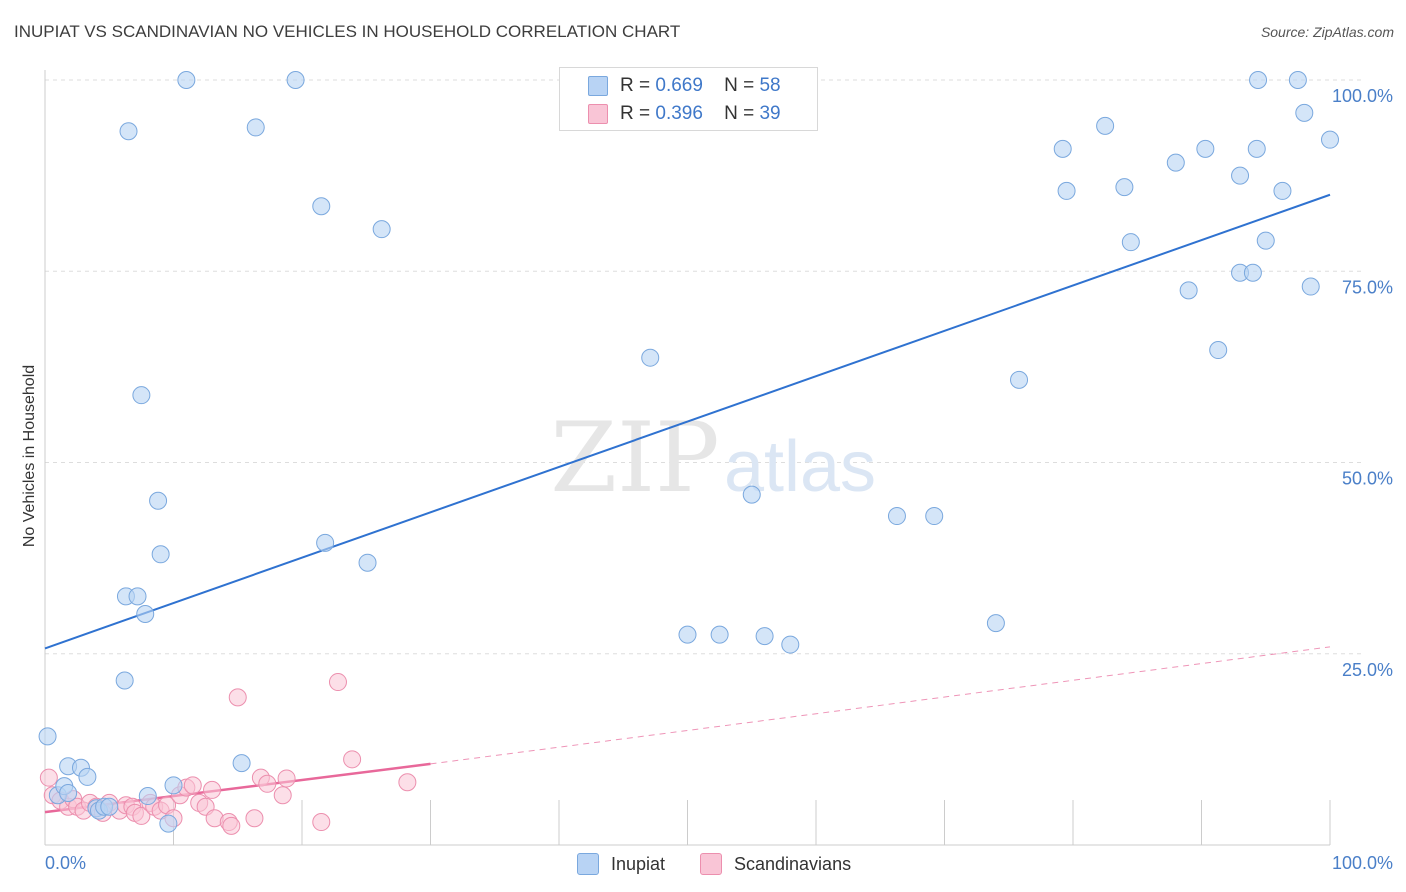  What do you see at coordinates (1362, 863) in the screenshot?
I see `x-tick-label-max: 100.0%` at bounding box center [1362, 863].